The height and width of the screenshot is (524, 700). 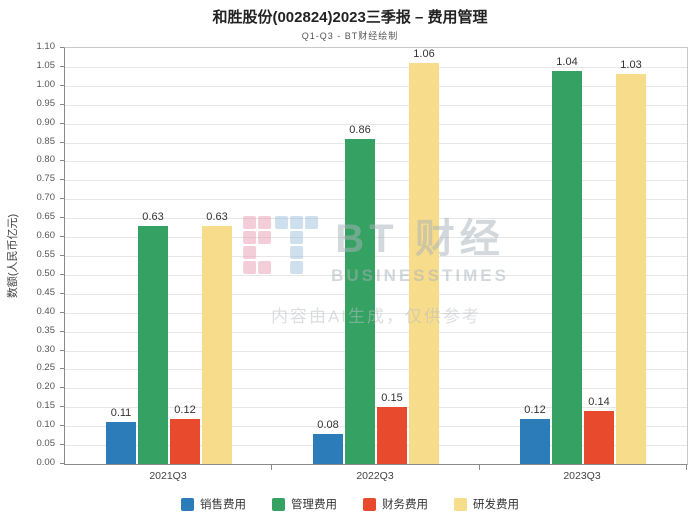 I want to click on y-tick-label: 0.70, so click(x=46, y=197).